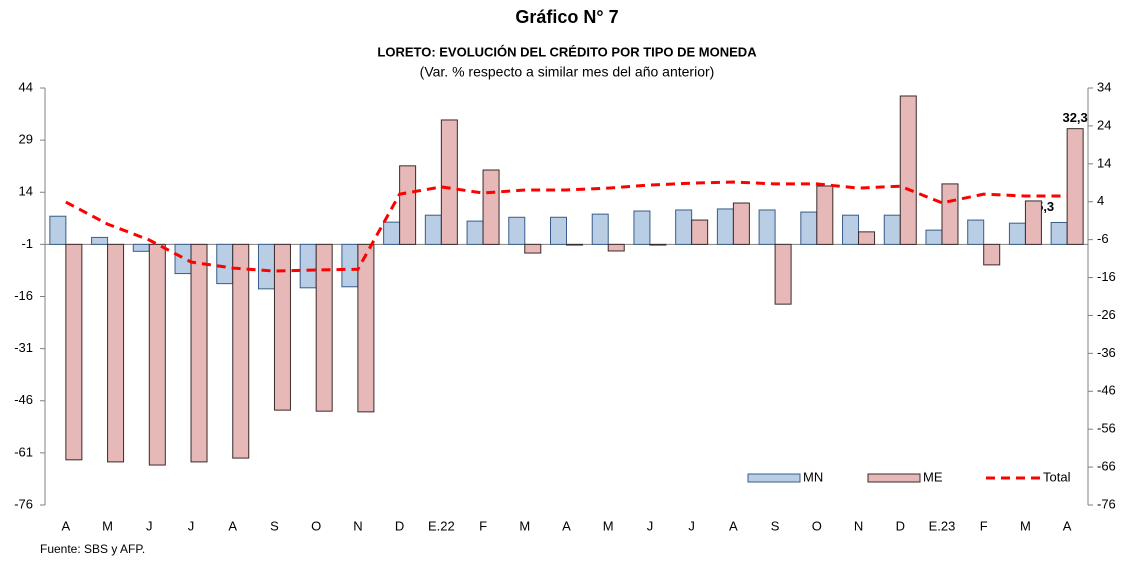  What do you see at coordinates (1104, 86) in the screenshot?
I see `y2-tick-label: 34` at bounding box center [1104, 86].